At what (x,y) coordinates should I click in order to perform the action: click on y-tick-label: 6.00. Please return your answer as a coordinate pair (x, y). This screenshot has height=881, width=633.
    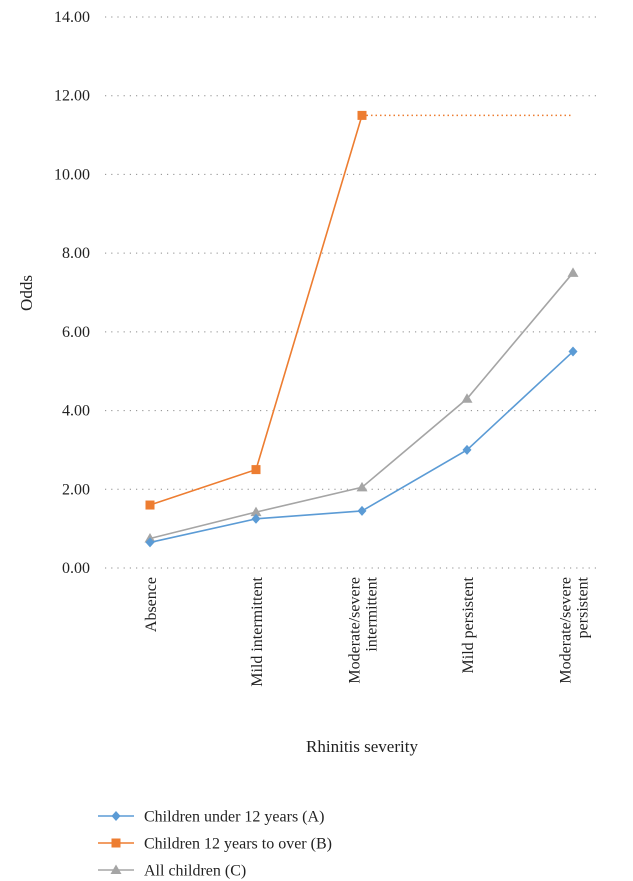
    Looking at the image, I should click on (76, 332).